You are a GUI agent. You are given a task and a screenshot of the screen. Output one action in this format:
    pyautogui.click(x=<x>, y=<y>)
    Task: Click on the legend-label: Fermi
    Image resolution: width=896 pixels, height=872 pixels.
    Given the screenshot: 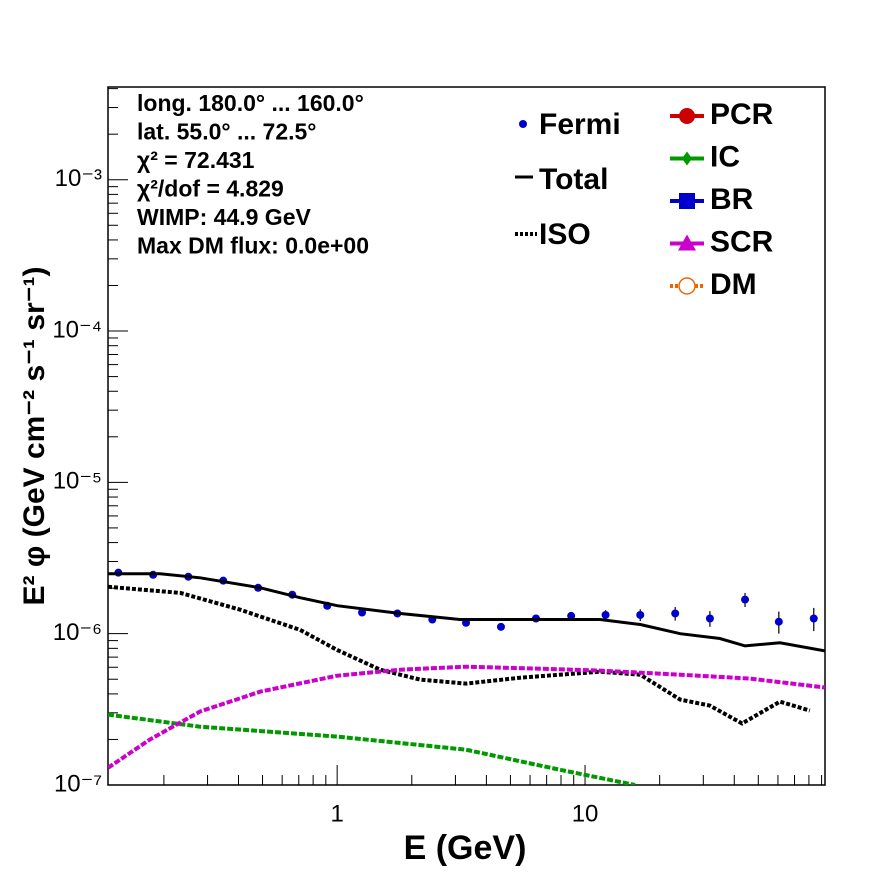 What is the action you would take?
    pyautogui.click(x=580, y=124)
    